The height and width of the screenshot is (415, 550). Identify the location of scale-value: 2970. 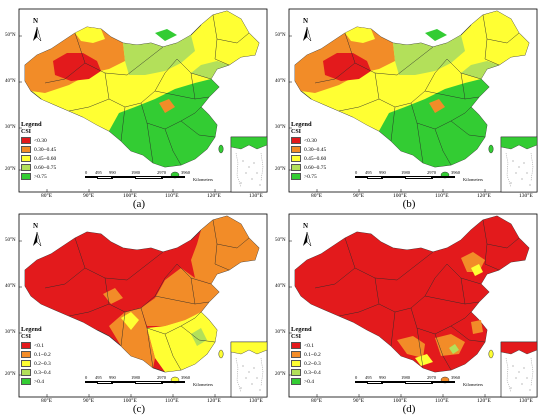
(431, 172).